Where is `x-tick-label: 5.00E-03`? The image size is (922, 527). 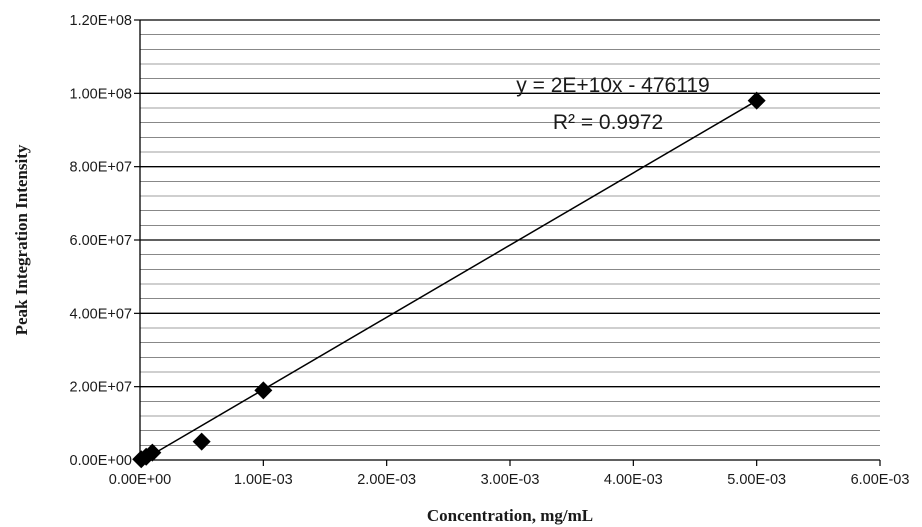
x-tick-label: 5.00E-03 is located at coordinates (756, 480).